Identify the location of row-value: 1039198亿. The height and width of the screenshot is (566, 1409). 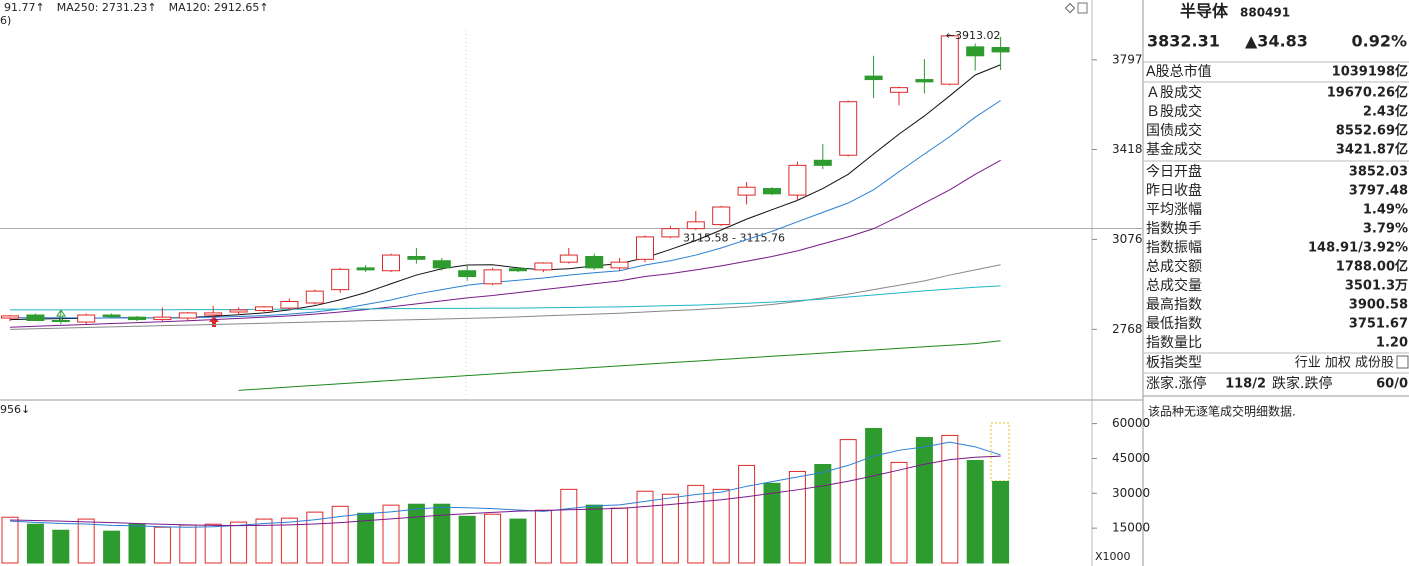
(1370, 72).